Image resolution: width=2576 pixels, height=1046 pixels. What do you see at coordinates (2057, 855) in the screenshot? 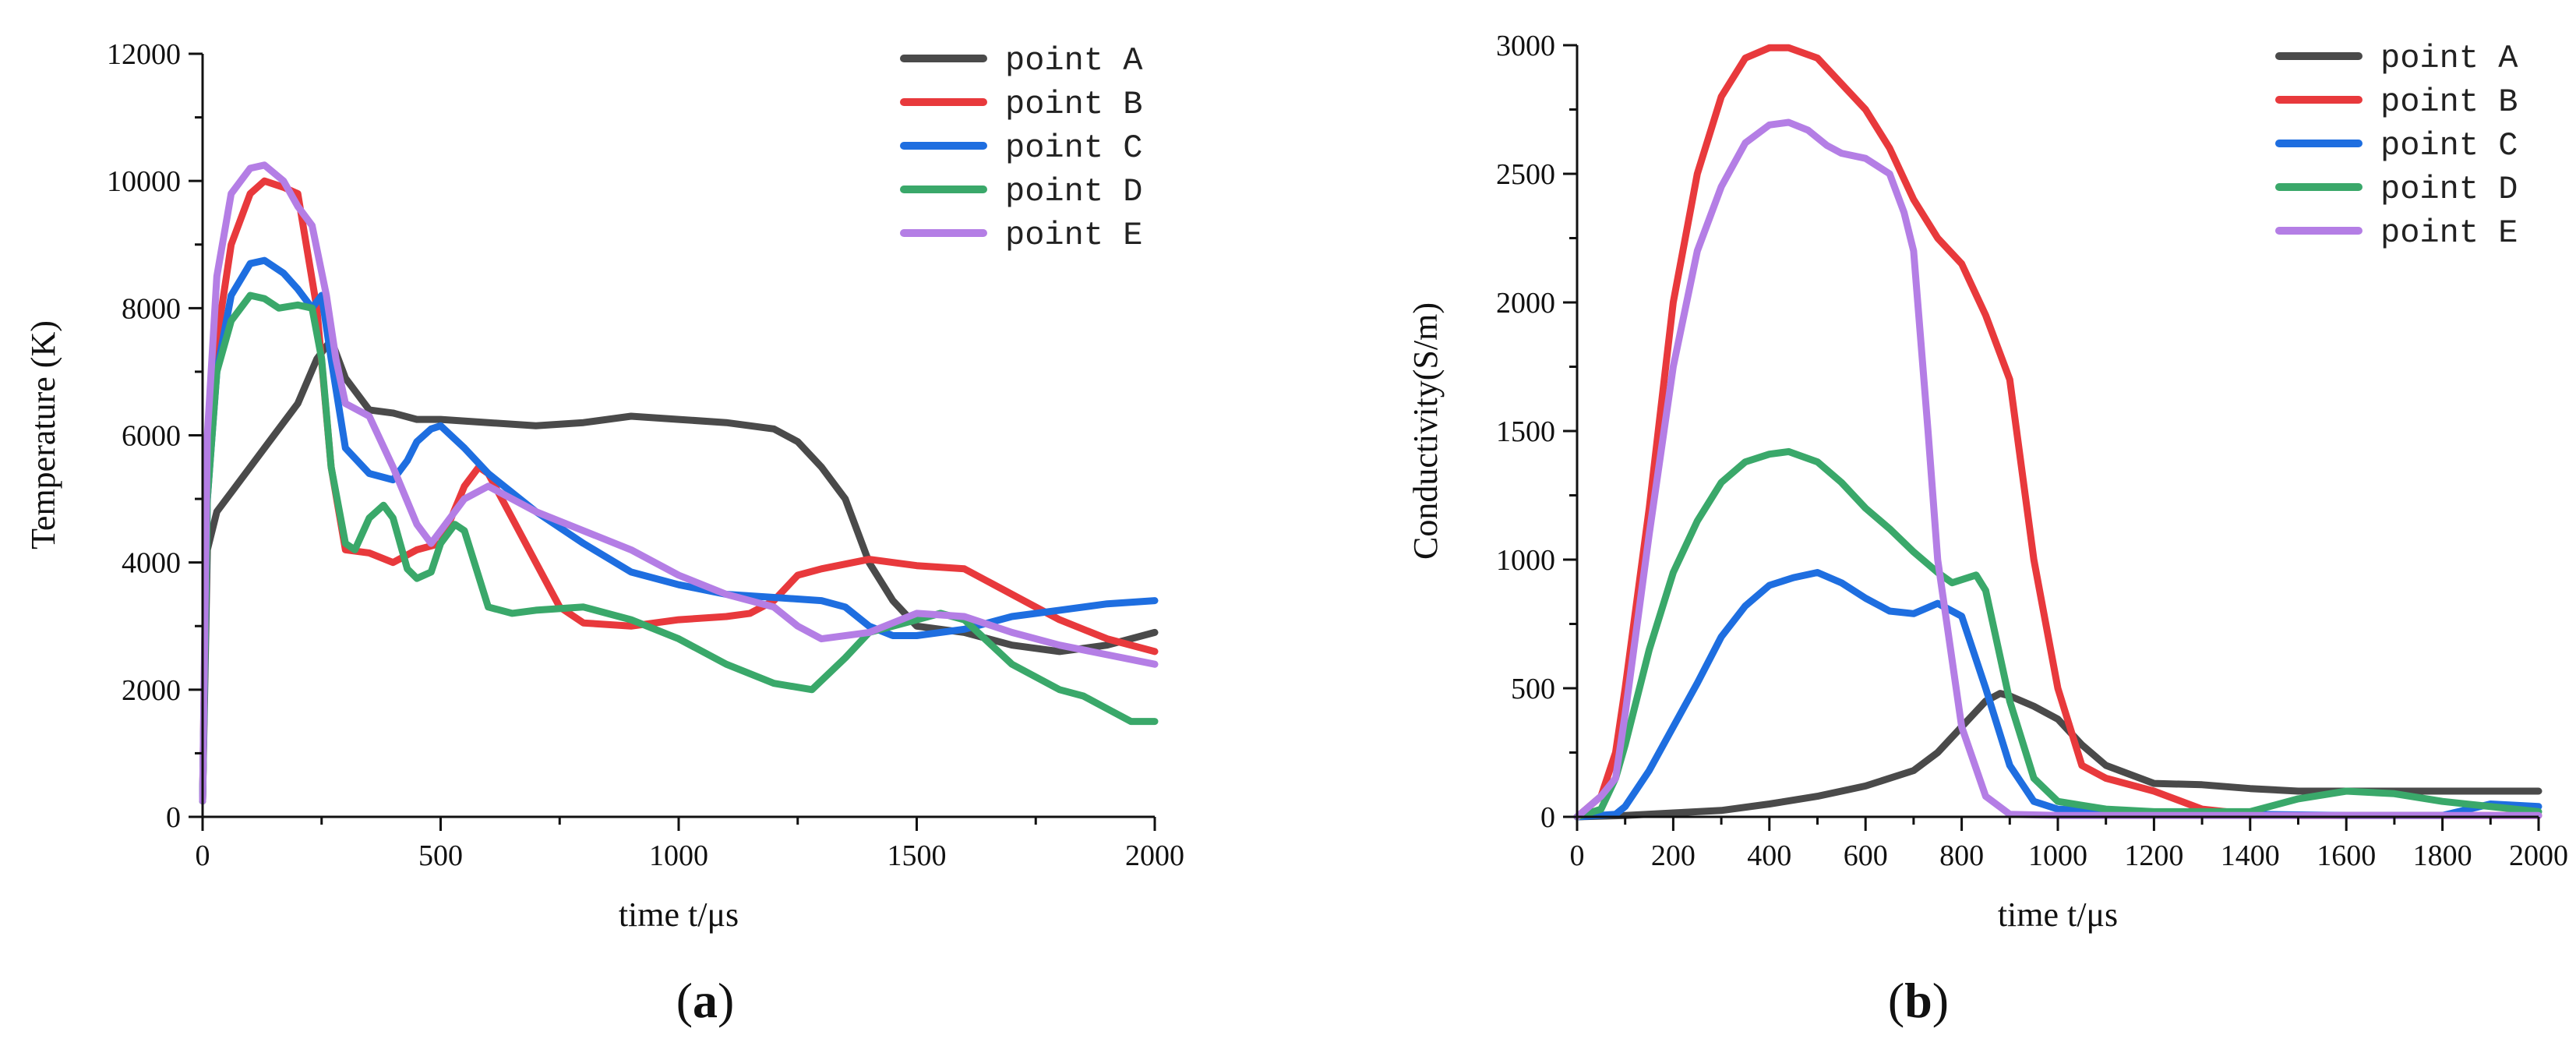
I see `conductivity-x-tick-label: 1000` at bounding box center [2057, 855].